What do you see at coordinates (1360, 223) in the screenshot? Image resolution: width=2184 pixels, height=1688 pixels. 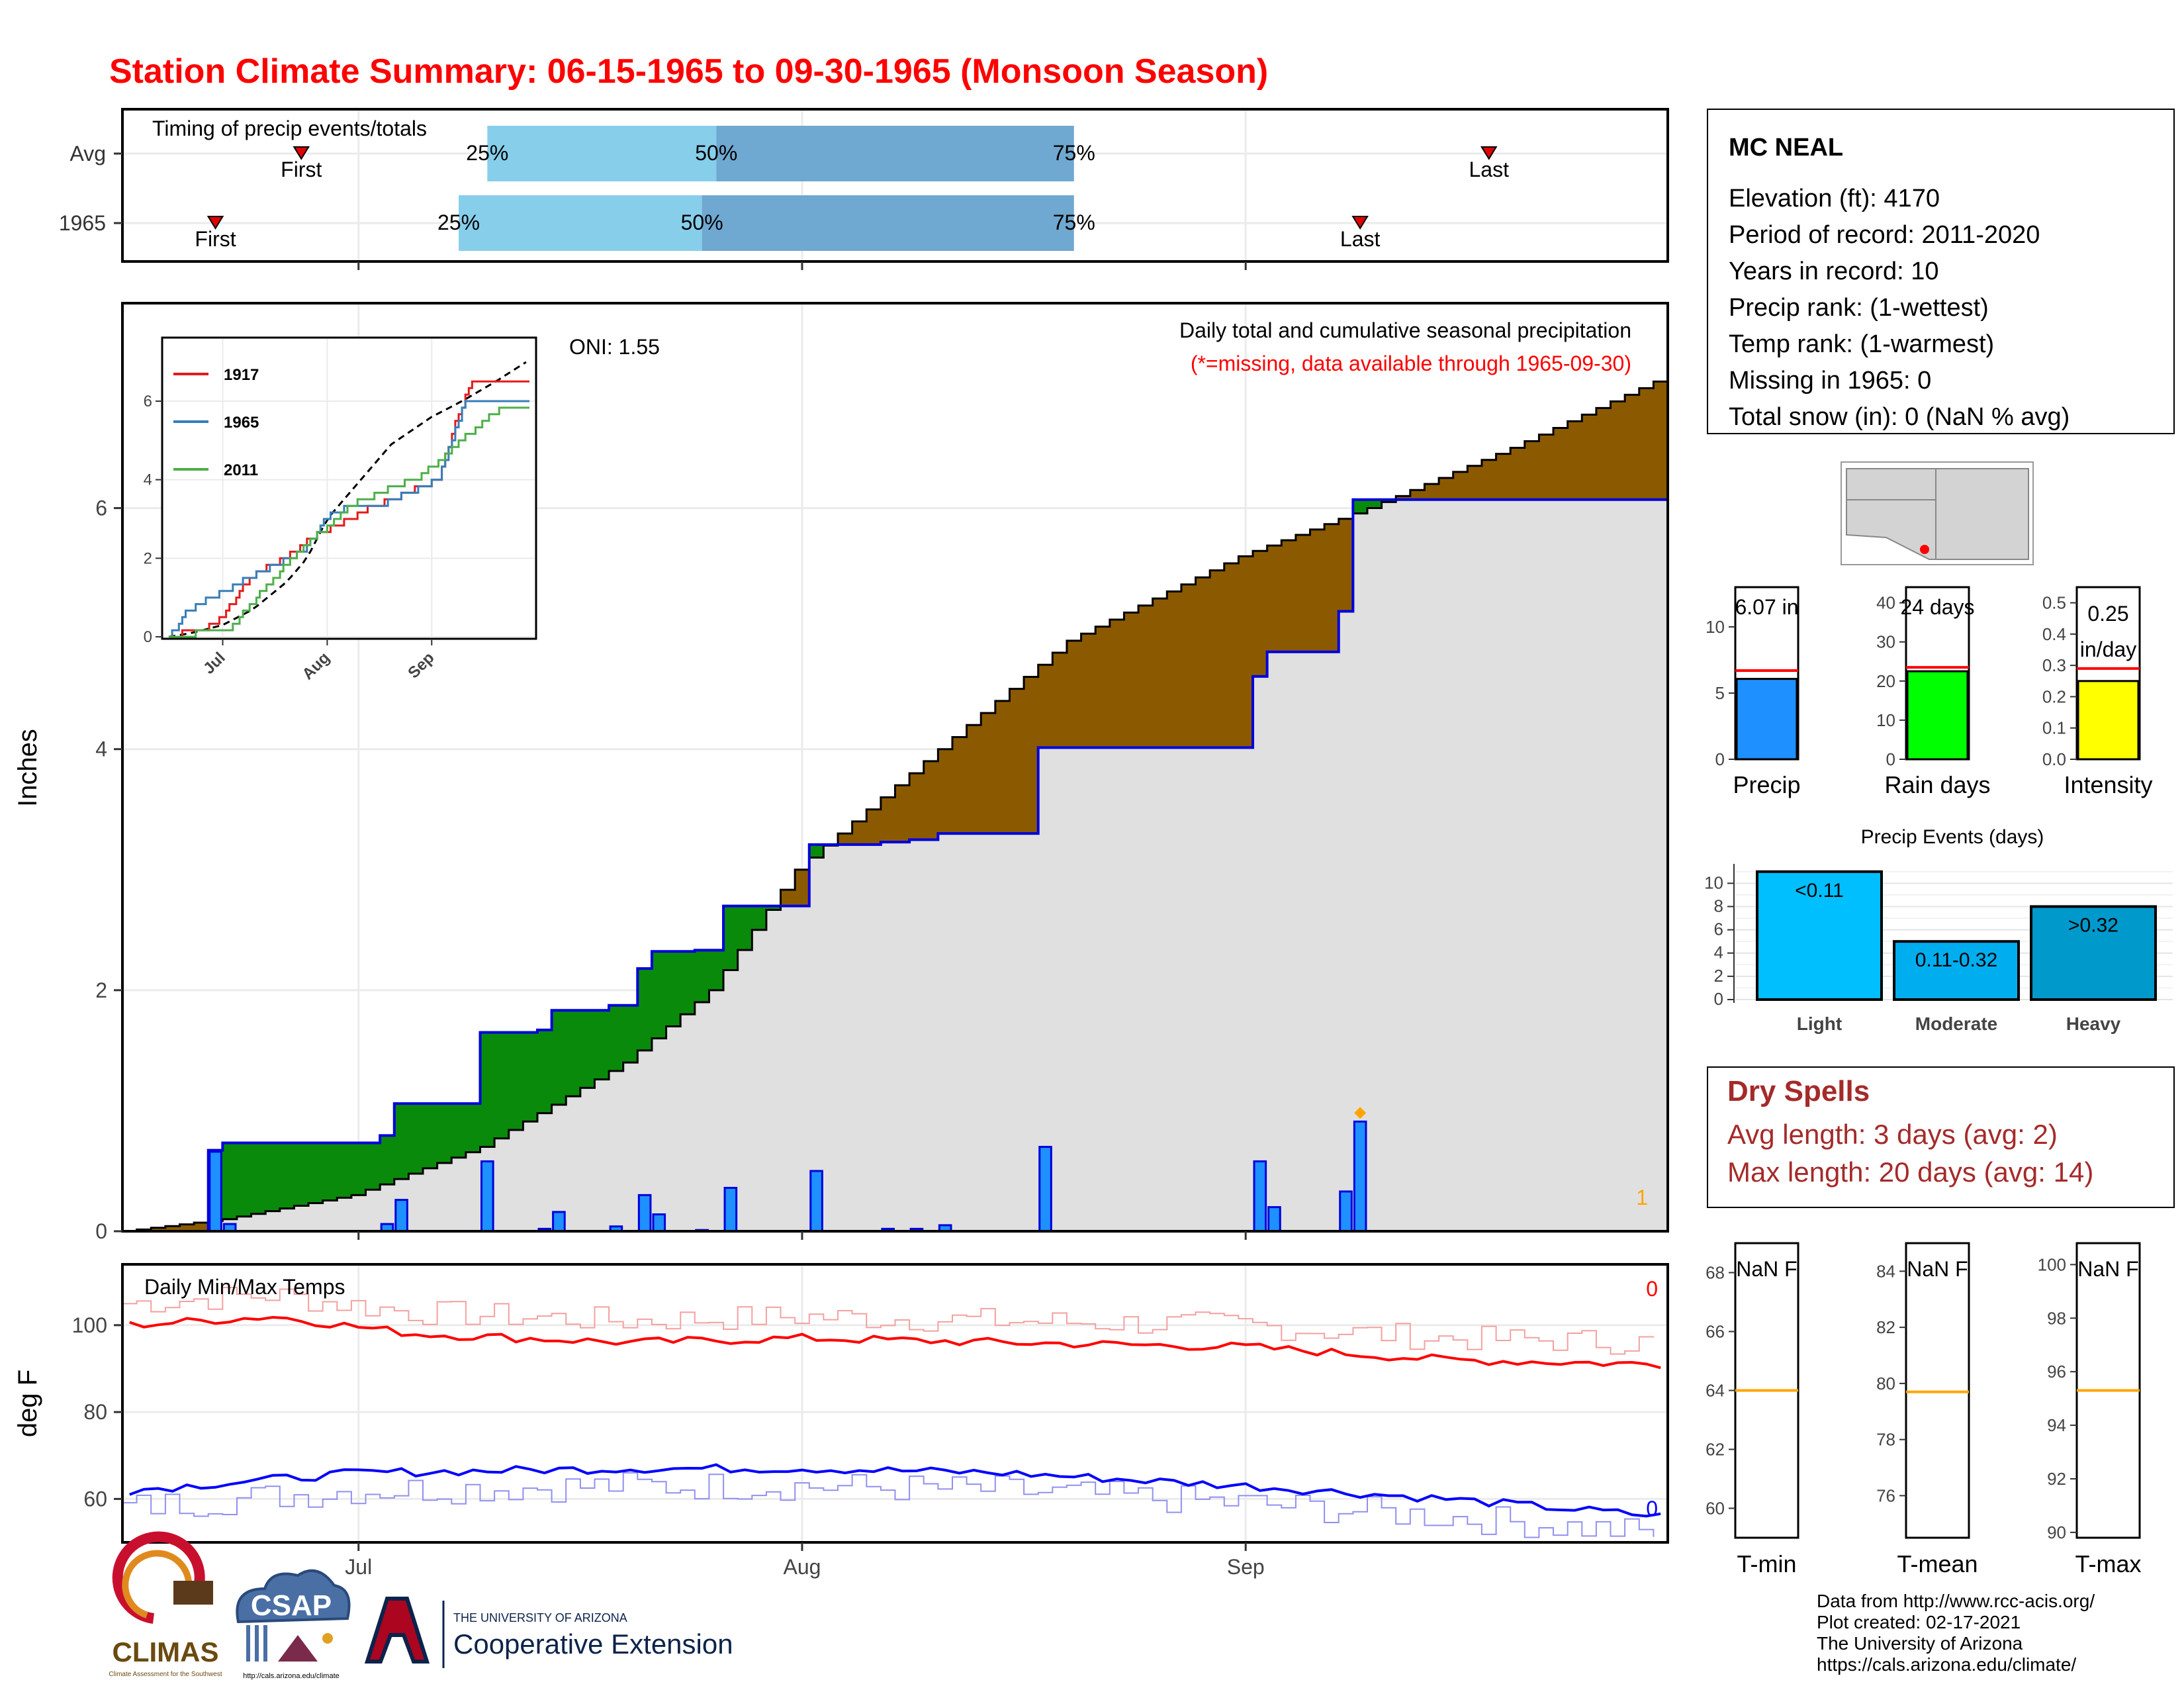 I see `last-event-marker` at bounding box center [1360, 223].